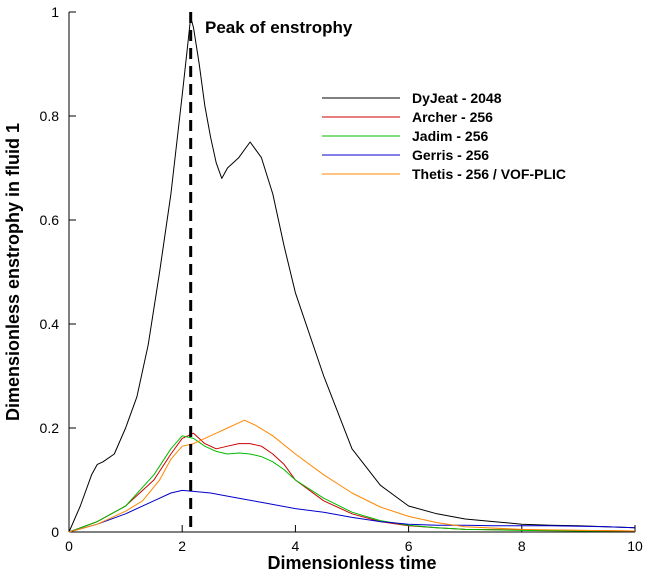 This screenshot has width=648, height=576. What do you see at coordinates (352, 511) in the screenshot?
I see `series-line-gerris` at bounding box center [352, 511].